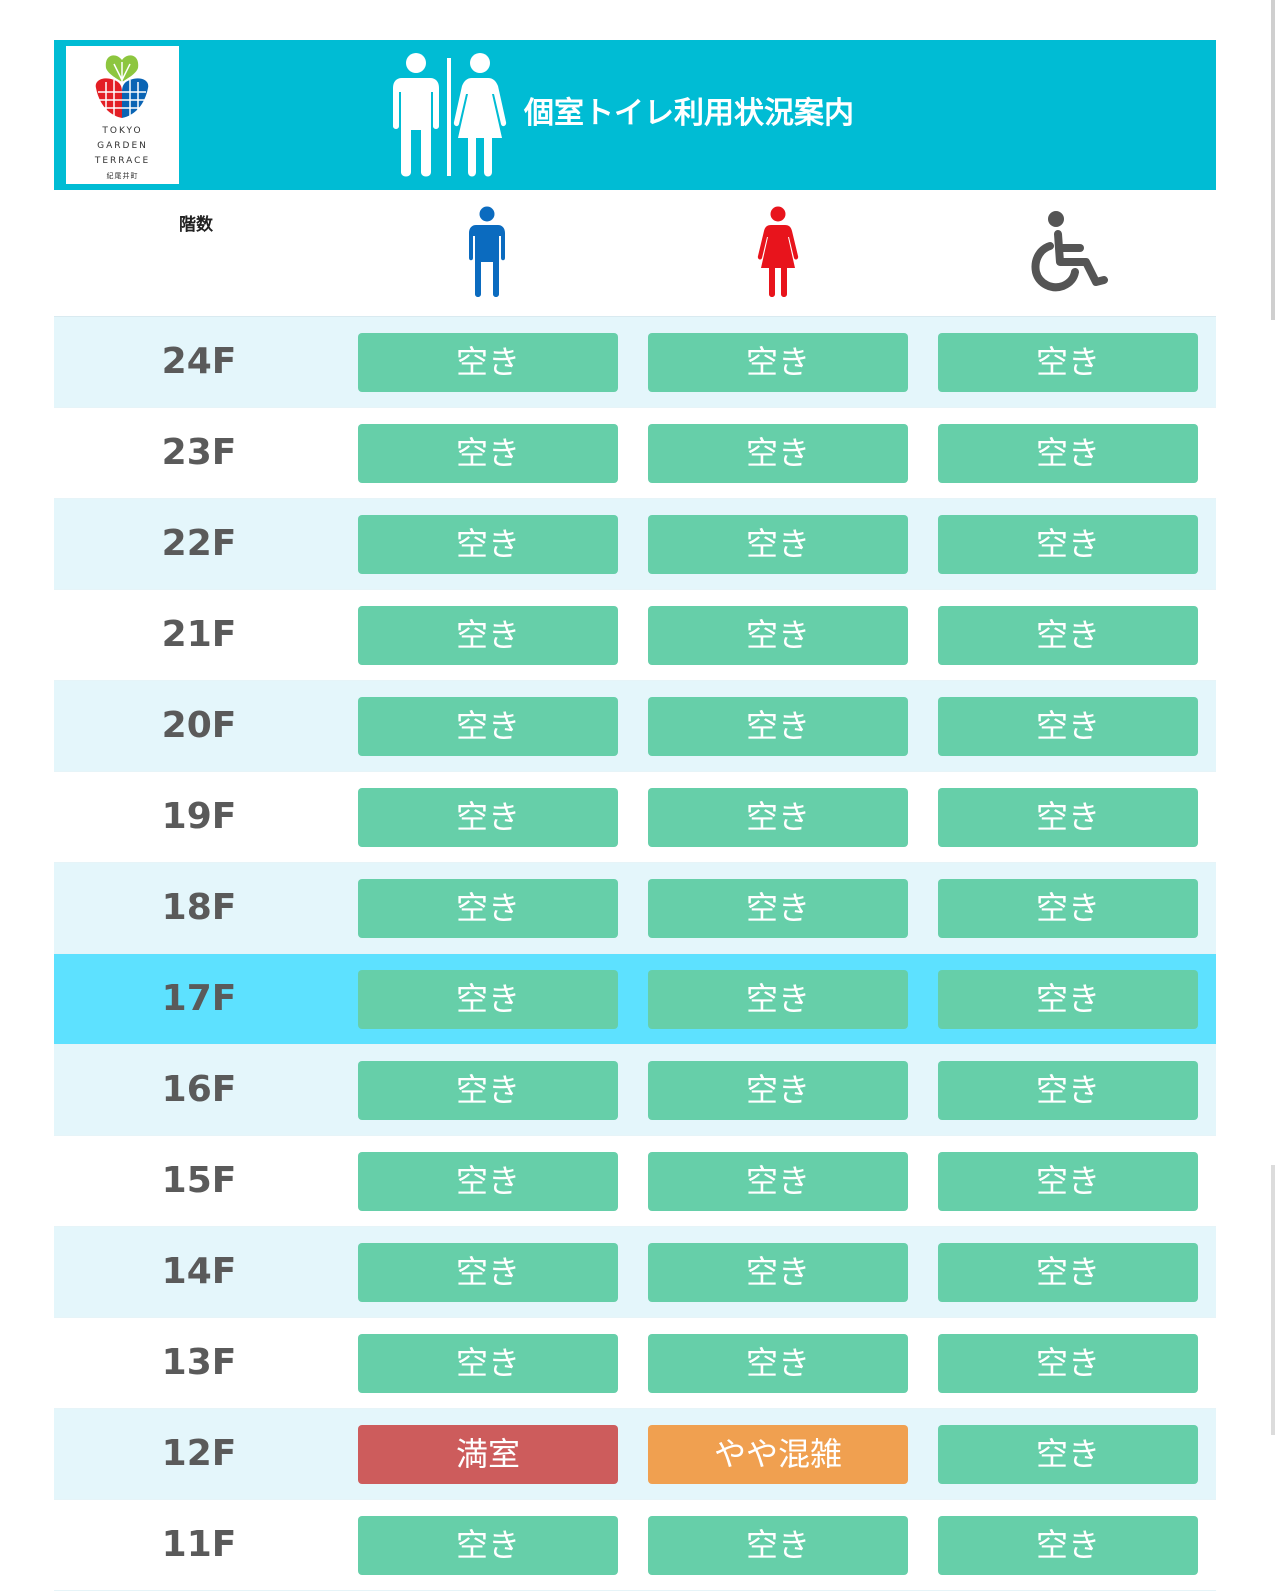 This screenshot has height=1595, width=1275. Describe the element at coordinates (778, 251) in the screenshot. I see `female-icon` at that location.